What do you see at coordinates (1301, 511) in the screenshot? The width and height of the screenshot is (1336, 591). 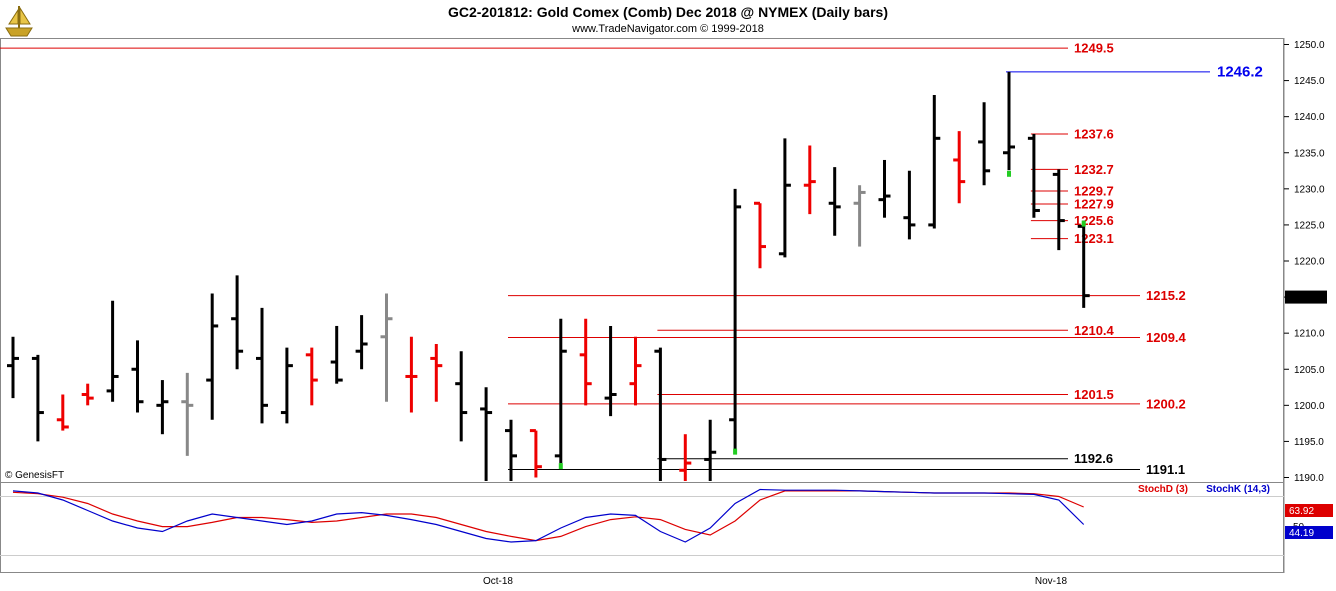 I see `svg-text: 63.92` at bounding box center [1301, 511].